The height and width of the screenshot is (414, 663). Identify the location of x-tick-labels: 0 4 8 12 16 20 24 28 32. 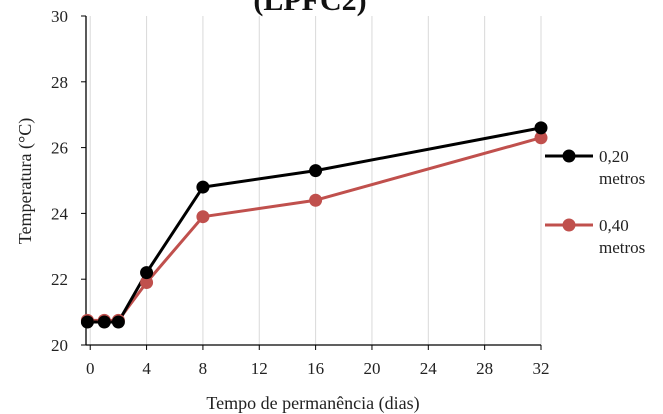
(318, 368).